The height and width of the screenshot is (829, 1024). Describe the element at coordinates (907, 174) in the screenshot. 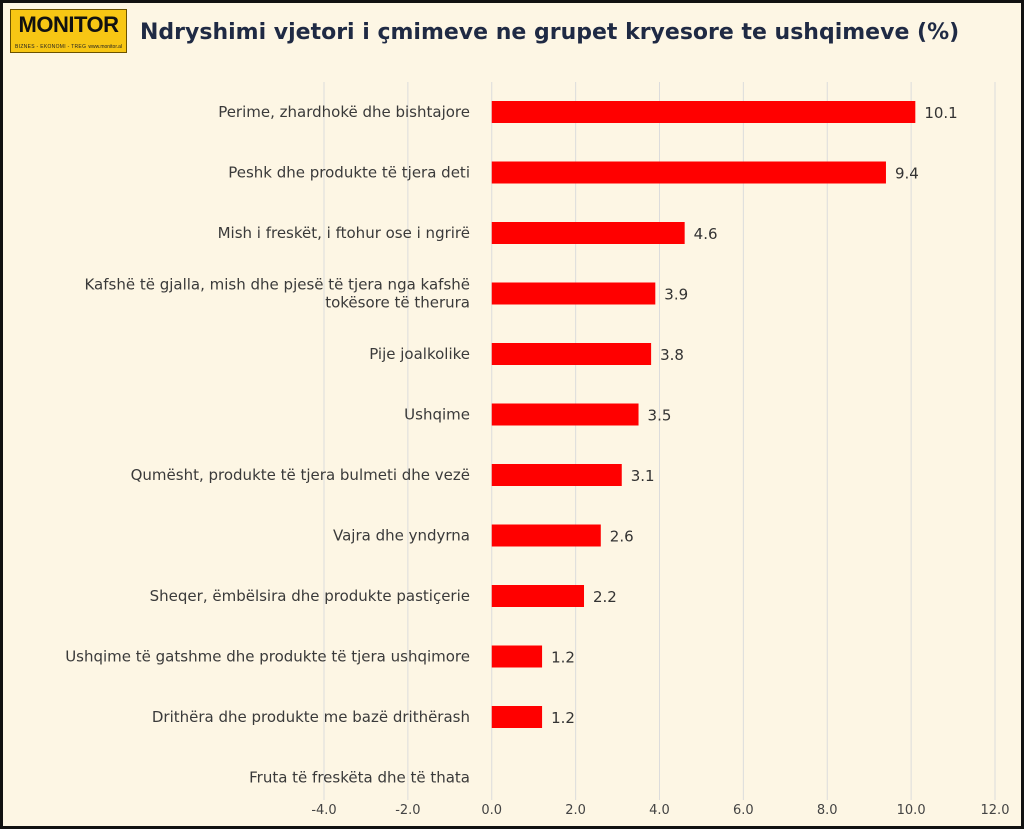

I see `data-label: 9.4` at that location.